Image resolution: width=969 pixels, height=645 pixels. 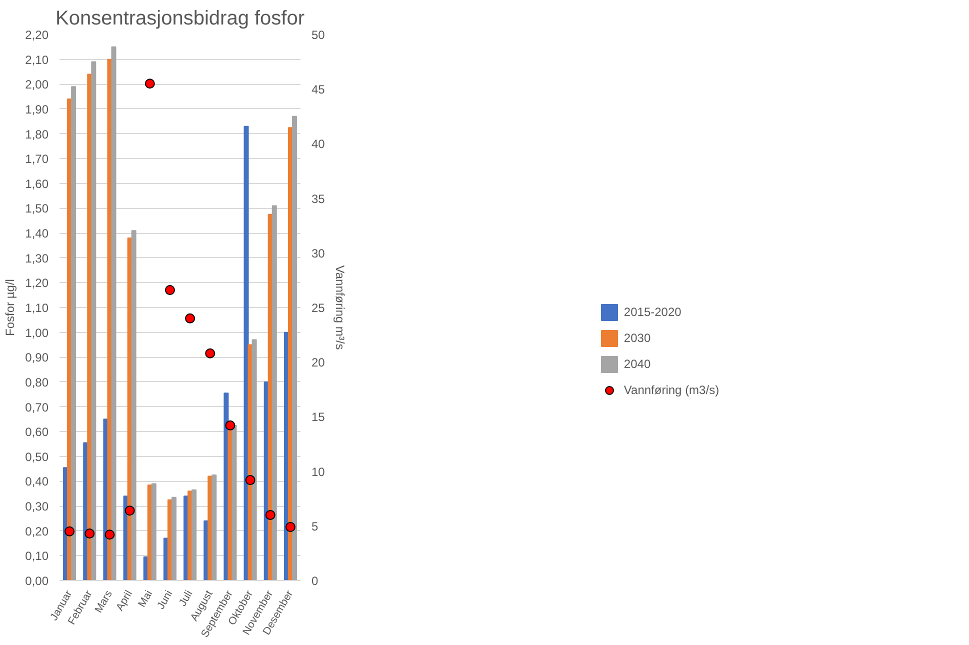 I want to click on y-tick-label: 1,20, so click(x=37, y=283).